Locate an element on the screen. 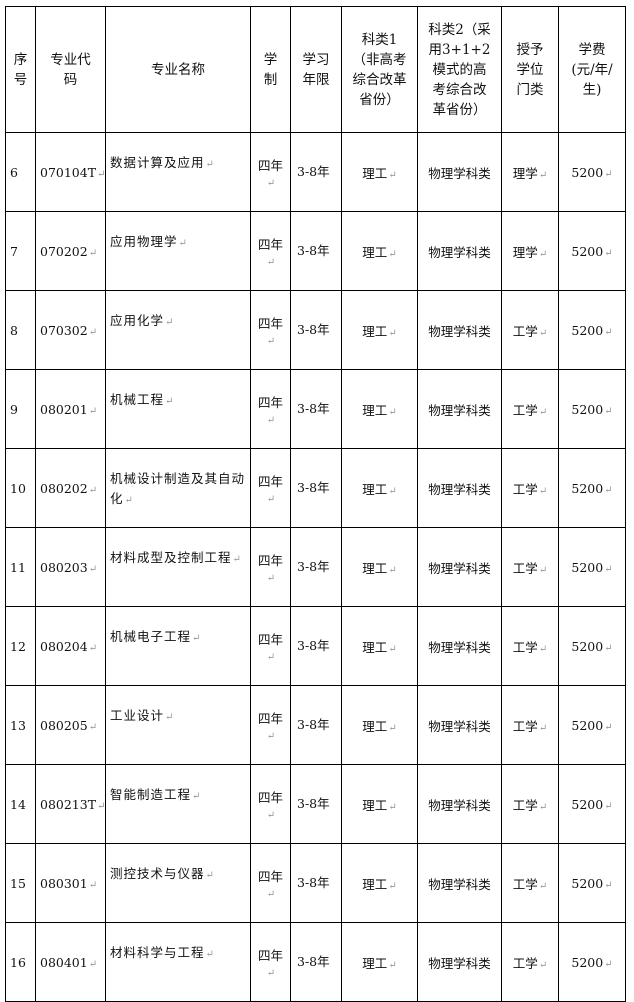  table-row: 12080204机械电子工程四年3-8年理工物理学科类工学5200 is located at coordinates (315, 646).